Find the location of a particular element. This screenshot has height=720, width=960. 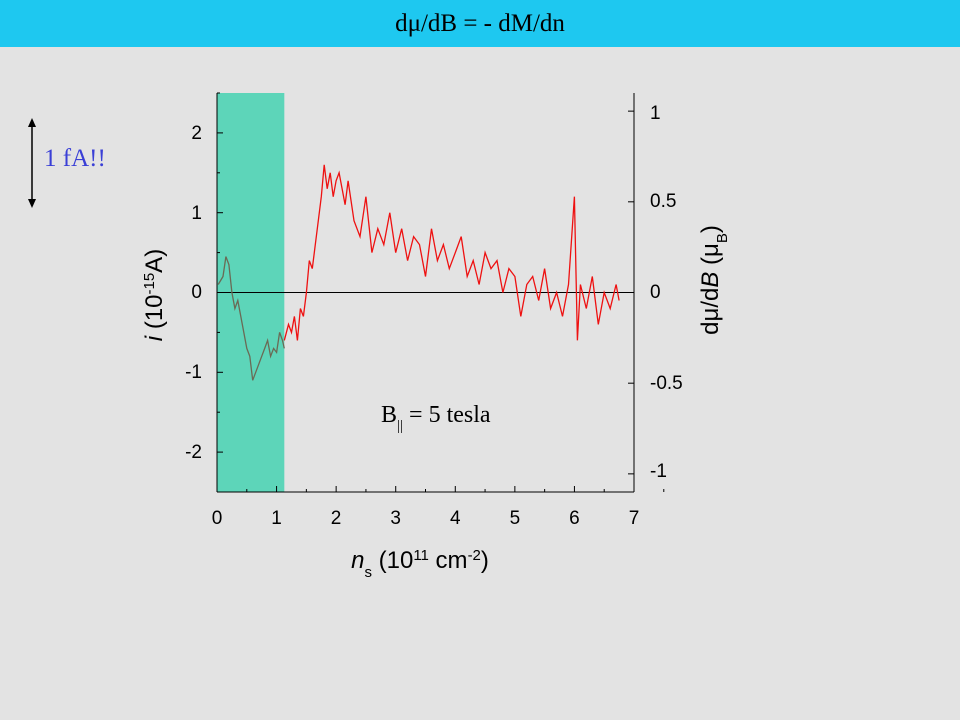

x-tick-label: 7 is located at coordinates (634, 518).